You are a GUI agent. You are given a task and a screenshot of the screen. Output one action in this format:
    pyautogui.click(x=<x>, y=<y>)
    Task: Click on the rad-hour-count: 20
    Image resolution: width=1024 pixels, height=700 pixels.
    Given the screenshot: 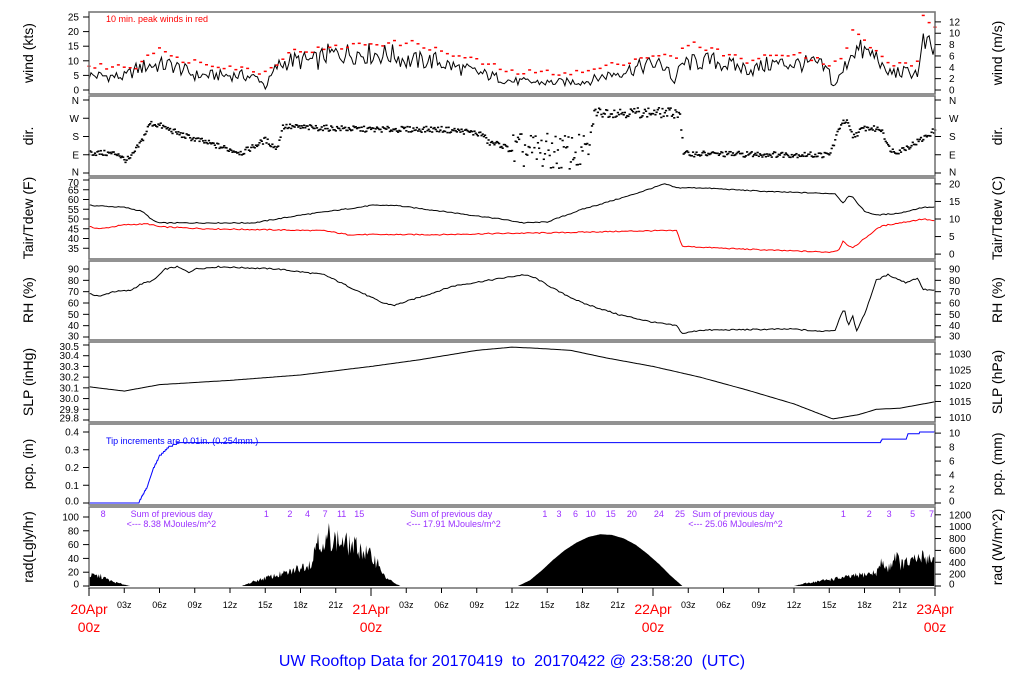 What is the action you would take?
    pyautogui.click(x=632, y=514)
    